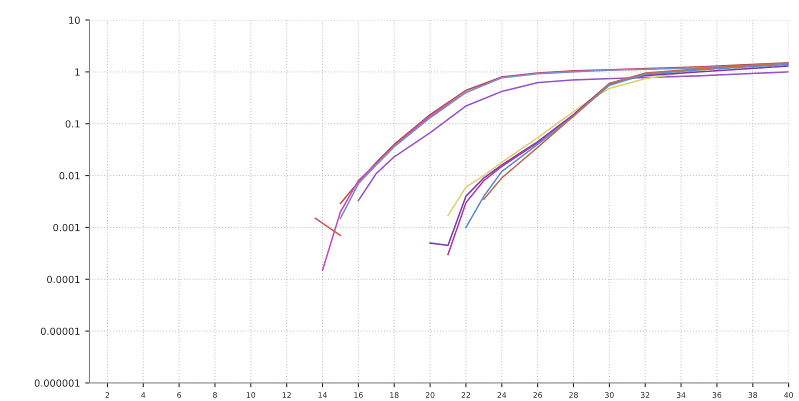  I want to click on y-tick-label: 0.0001, so click(63, 280).